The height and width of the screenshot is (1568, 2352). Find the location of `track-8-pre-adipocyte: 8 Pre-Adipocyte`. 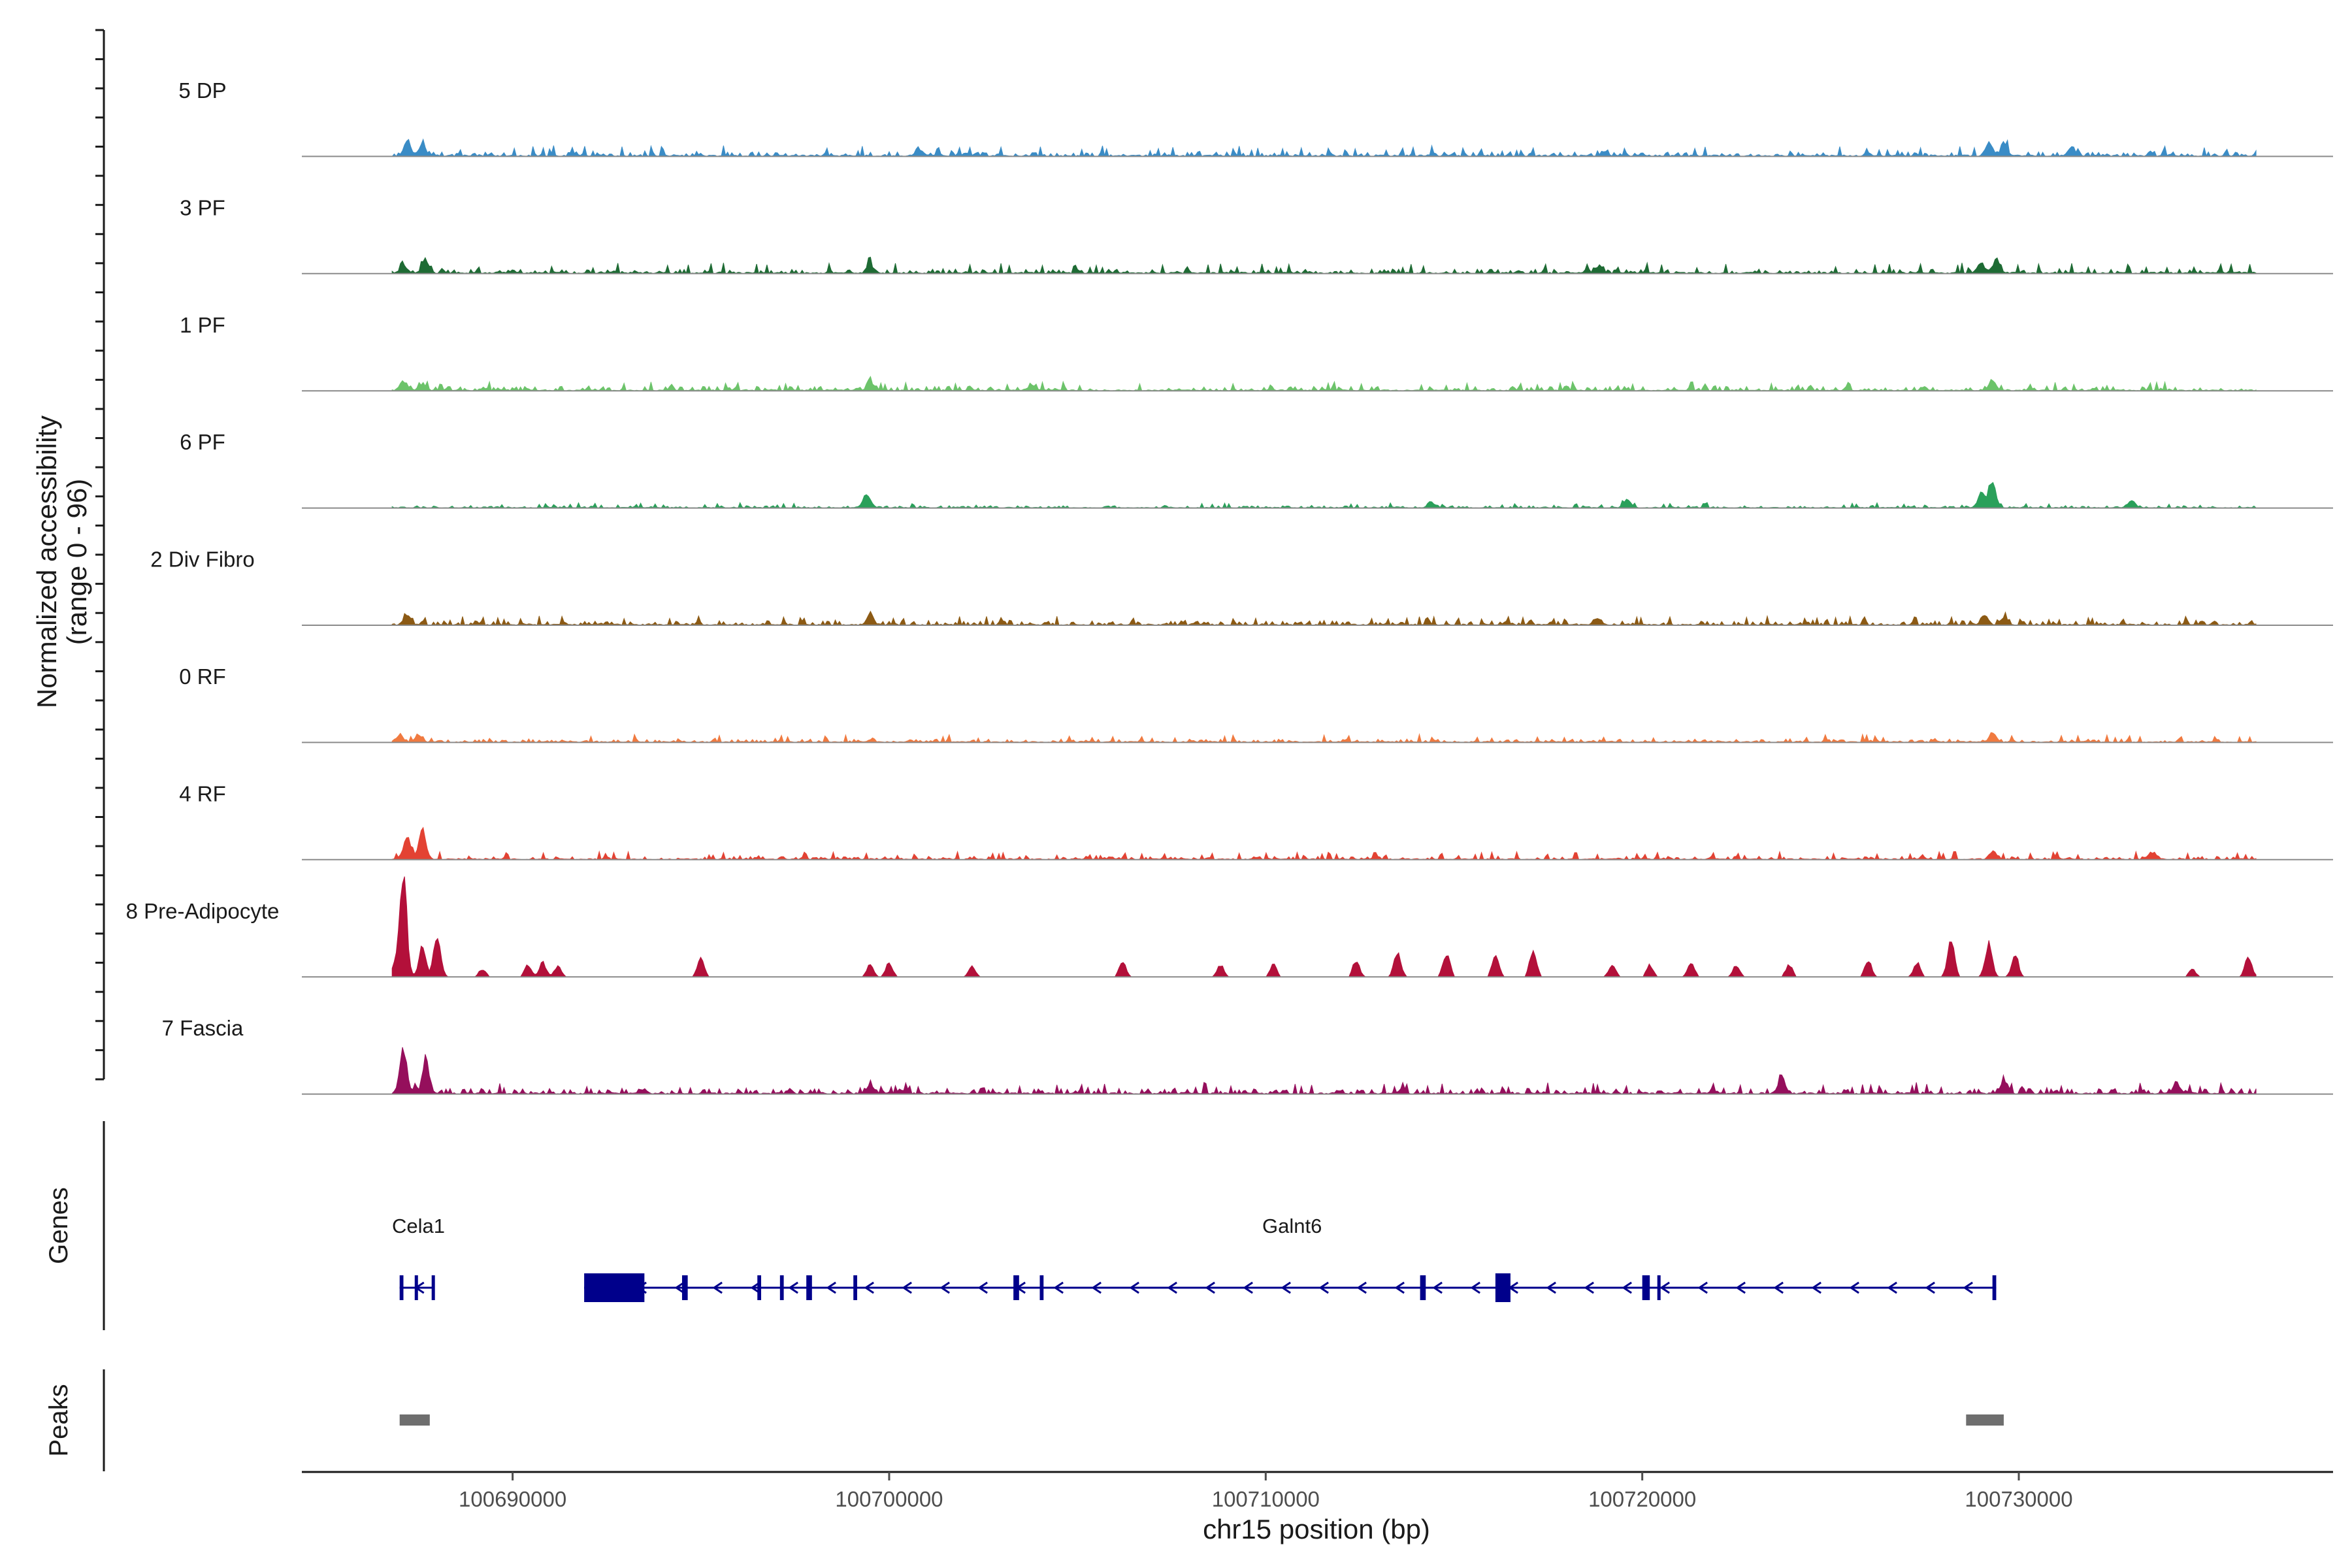

track-8-pre-adipocyte: 8 Pre-Adipocyte is located at coordinates (1229, 927).